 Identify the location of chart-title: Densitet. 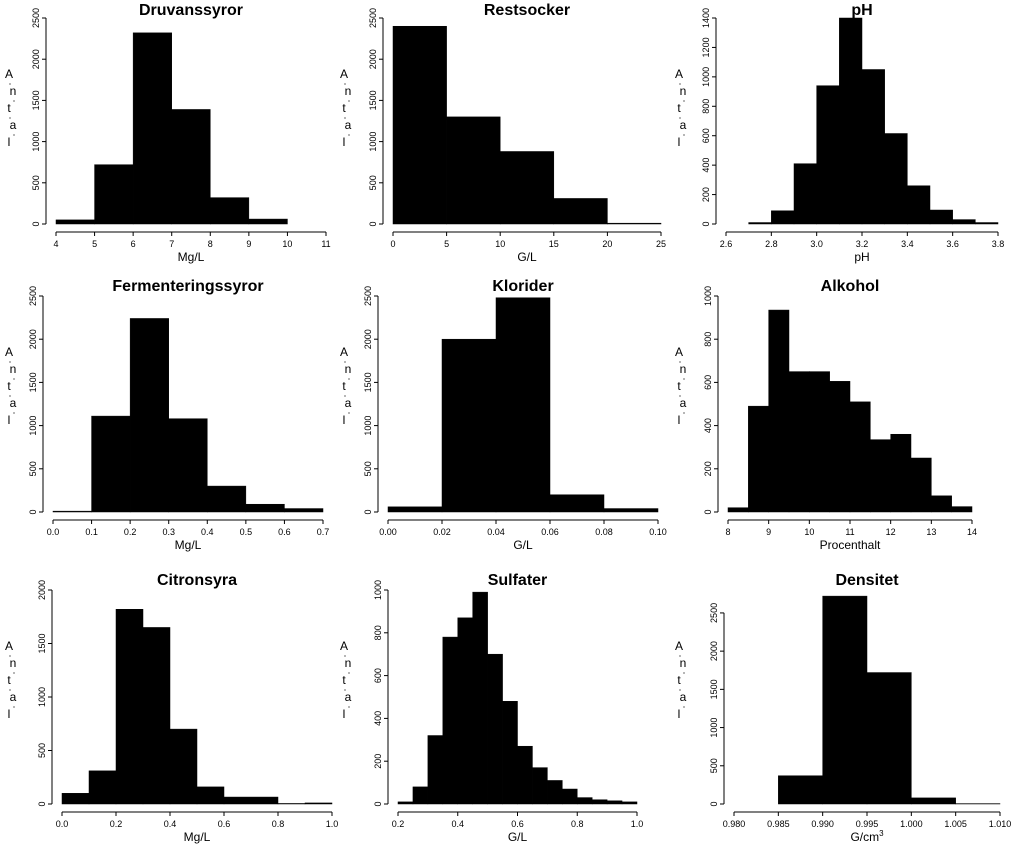
(867, 580).